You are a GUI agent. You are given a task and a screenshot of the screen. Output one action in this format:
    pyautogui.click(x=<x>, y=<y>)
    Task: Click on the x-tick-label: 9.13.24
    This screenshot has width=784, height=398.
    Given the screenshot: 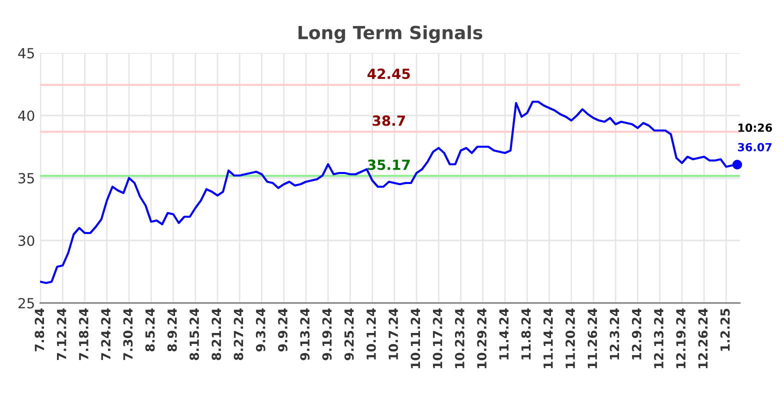 What is the action you would take?
    pyautogui.click(x=305, y=334)
    